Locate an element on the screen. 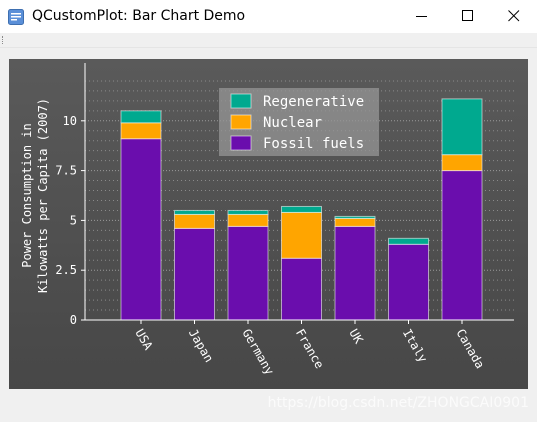 The height and width of the screenshot is (422, 537). y-tick-label: 2.5 is located at coordinates (66, 270).